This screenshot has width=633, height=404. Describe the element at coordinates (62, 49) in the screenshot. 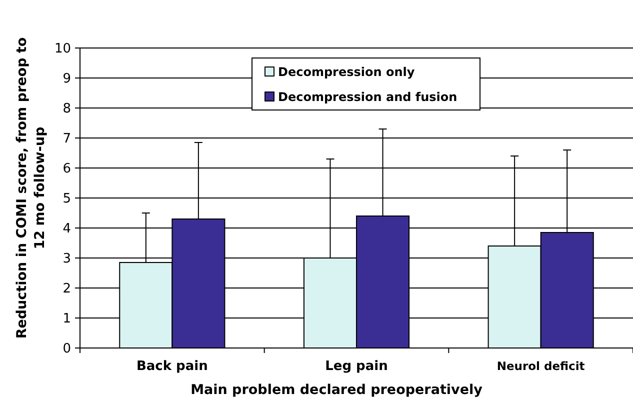

I see `y-tick-label: 10` at that location.